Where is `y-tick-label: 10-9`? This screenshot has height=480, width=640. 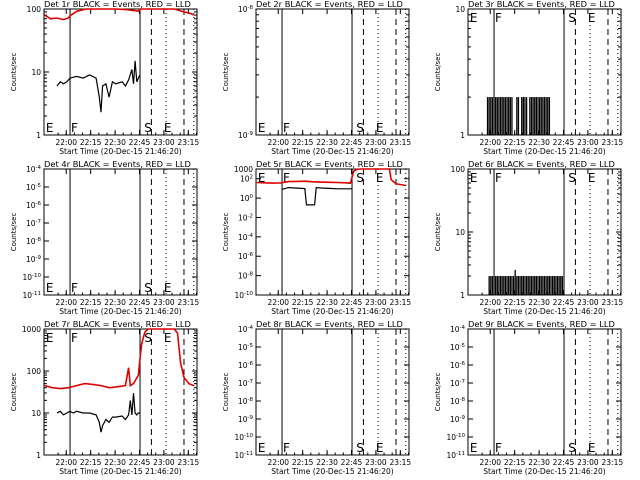 y-tick-label: 10-9 is located at coordinates (246, 419).